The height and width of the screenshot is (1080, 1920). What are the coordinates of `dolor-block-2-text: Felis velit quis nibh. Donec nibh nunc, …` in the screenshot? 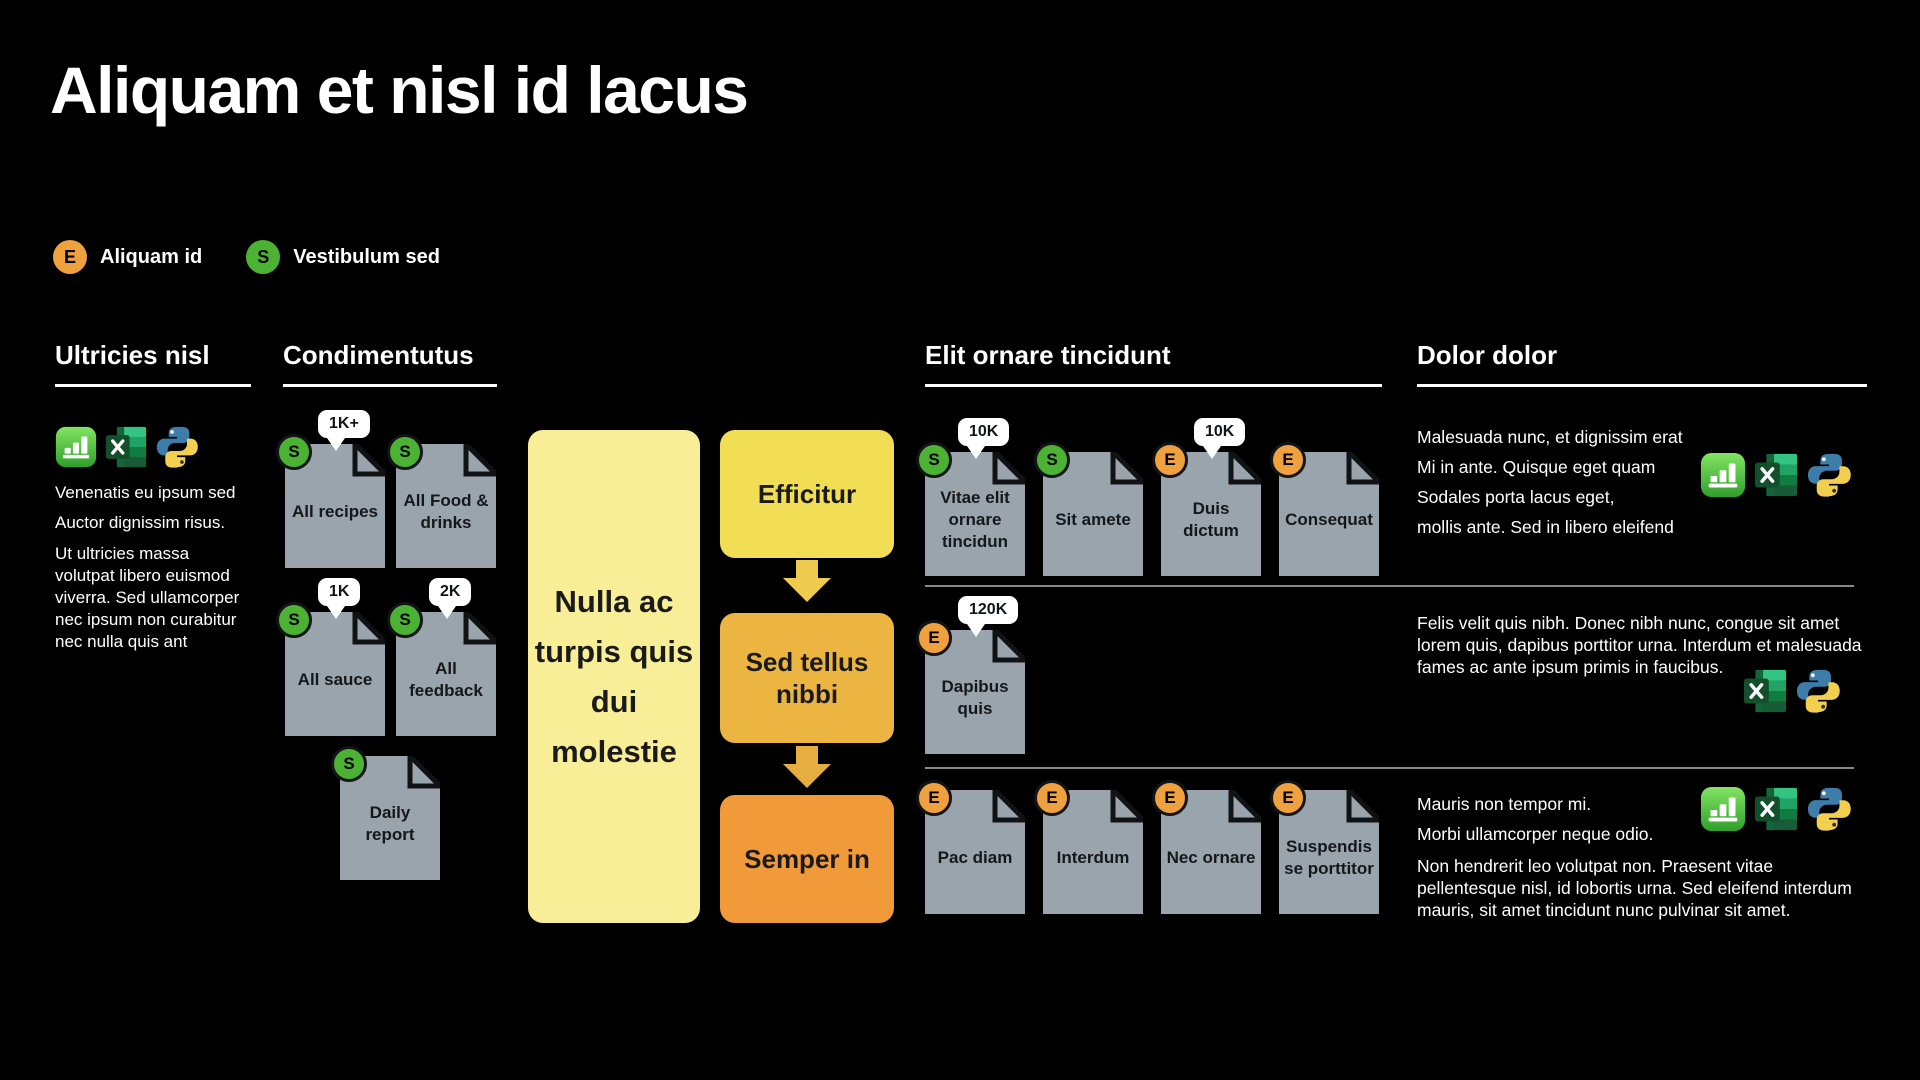 It's located at (1639, 645).